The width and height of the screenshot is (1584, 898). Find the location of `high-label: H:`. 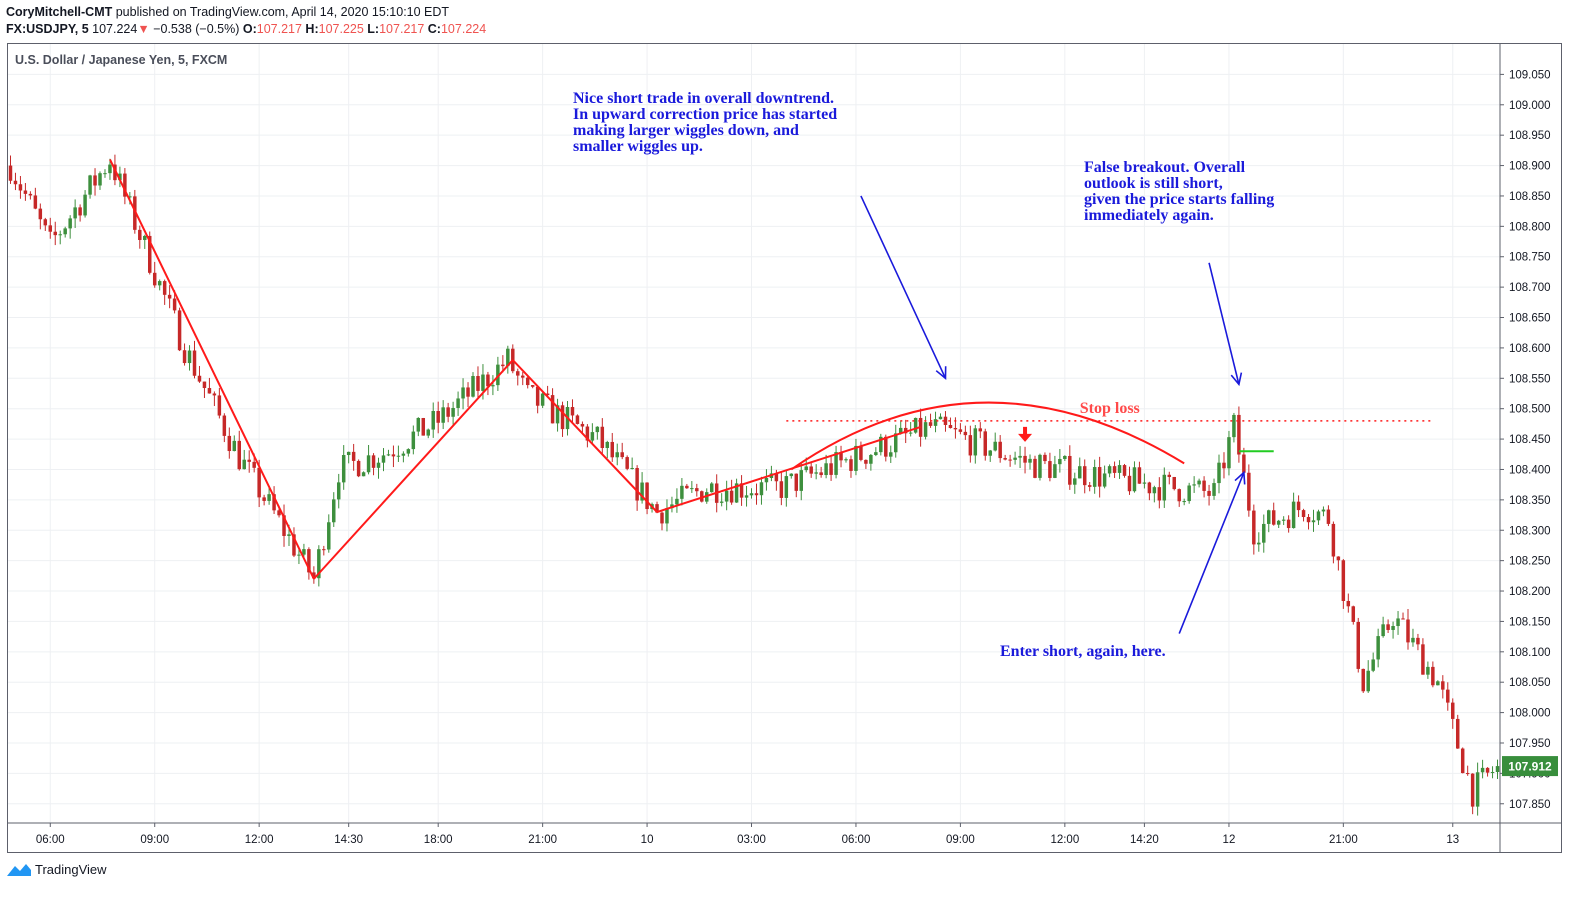

high-label: H: is located at coordinates (312, 29).